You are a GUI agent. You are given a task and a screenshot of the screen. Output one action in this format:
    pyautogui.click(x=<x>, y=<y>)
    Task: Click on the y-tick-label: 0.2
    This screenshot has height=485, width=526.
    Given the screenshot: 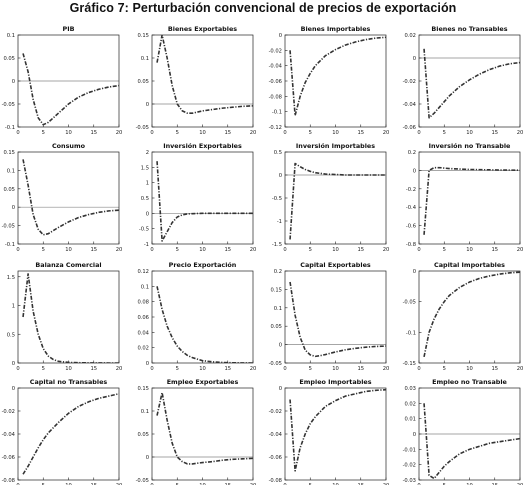 What is the action you would take?
    pyautogui.click(x=412, y=153)
    